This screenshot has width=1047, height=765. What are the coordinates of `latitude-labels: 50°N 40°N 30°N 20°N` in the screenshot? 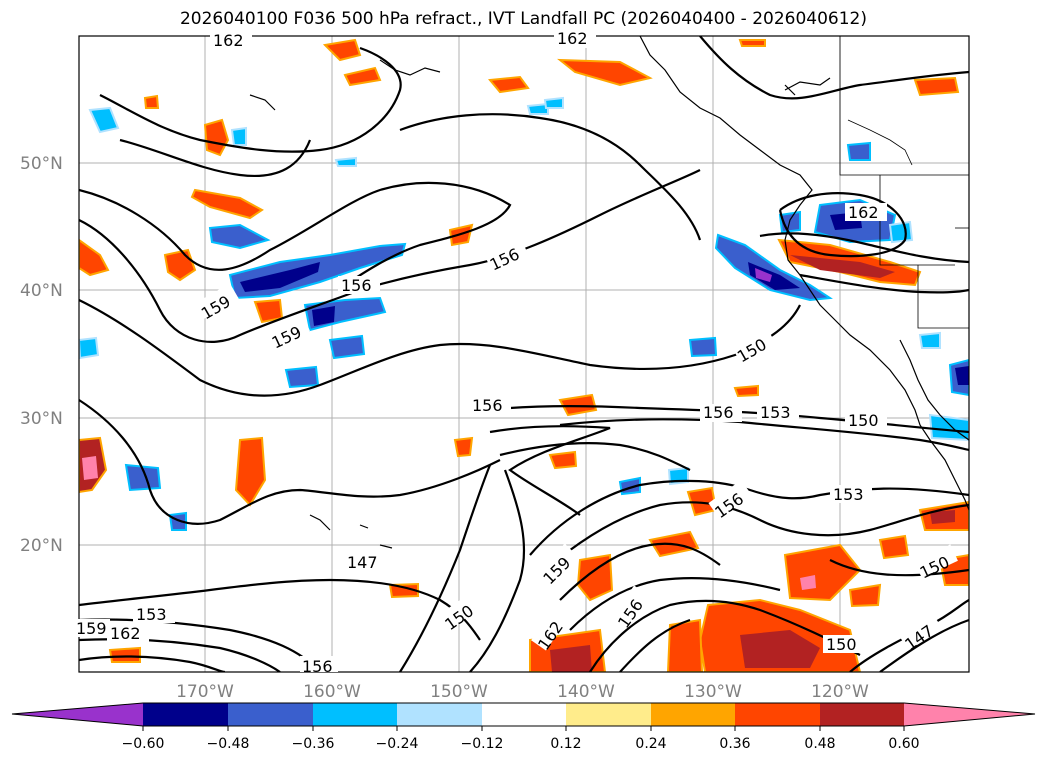 It's located at (41, 355).